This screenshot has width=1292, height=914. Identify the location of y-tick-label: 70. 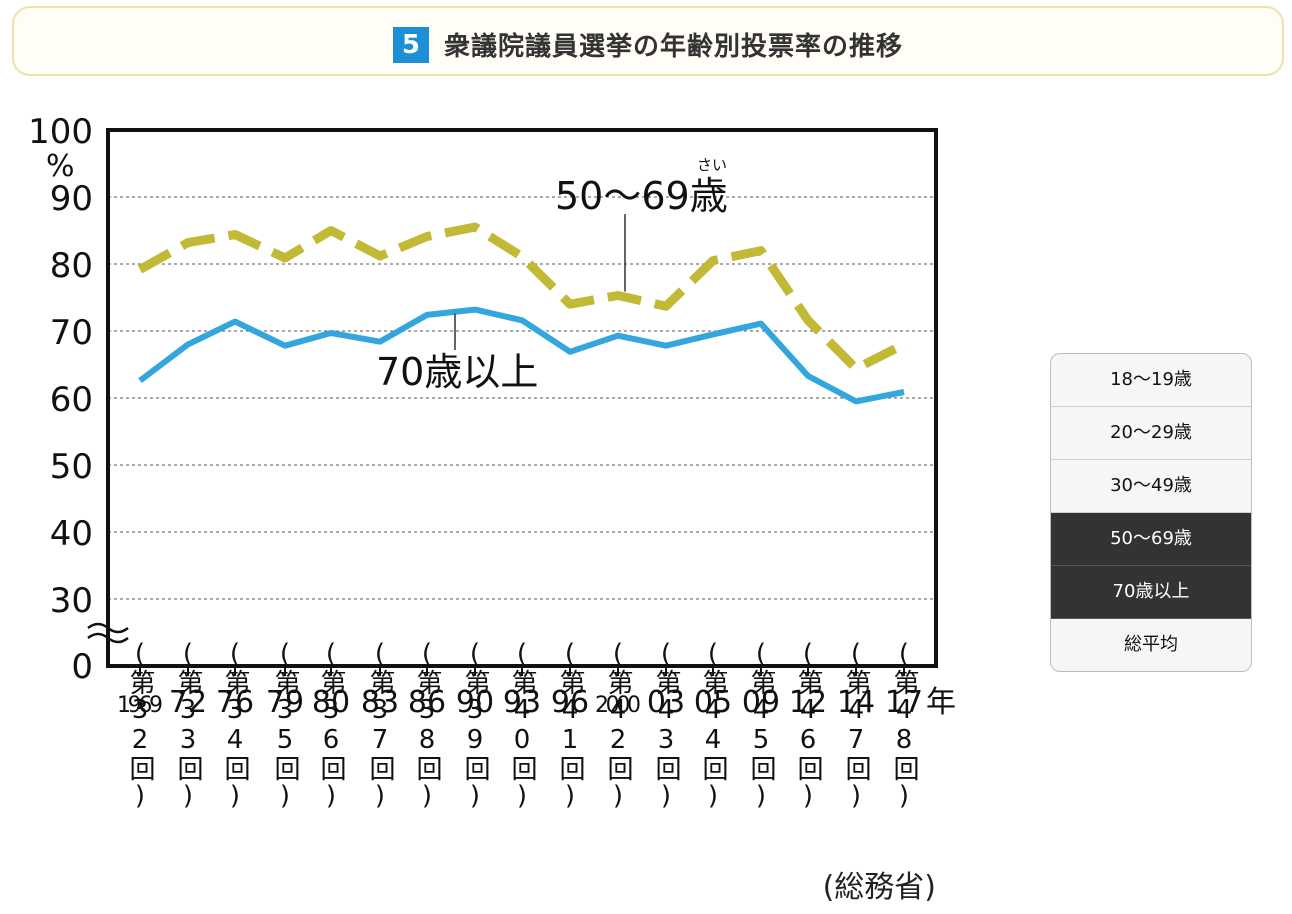
(71, 333).